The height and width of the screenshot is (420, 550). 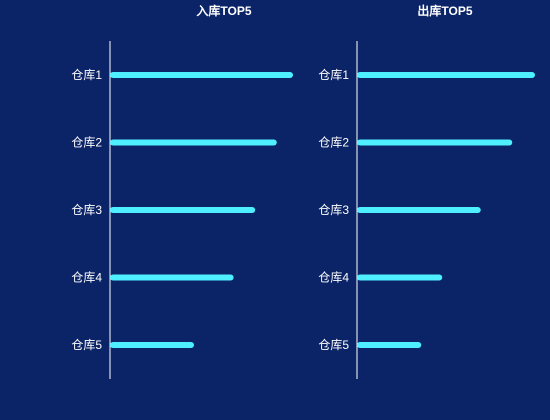 What do you see at coordinates (86, 344) in the screenshot?
I see `inbound-category-label: 仓库5` at bounding box center [86, 344].